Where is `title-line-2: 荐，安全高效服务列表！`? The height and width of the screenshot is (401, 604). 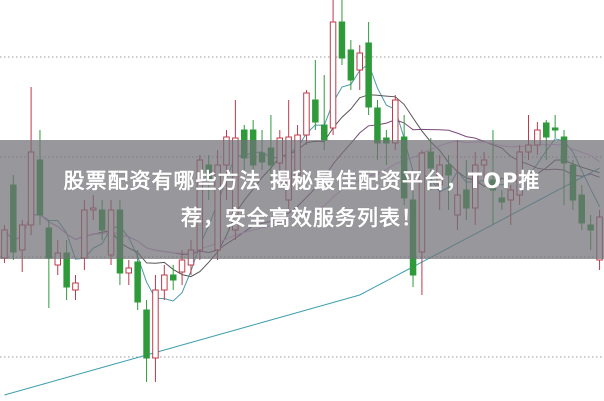 title-line-2: 荐，安全高效服务列表！ is located at coordinates (302, 217).